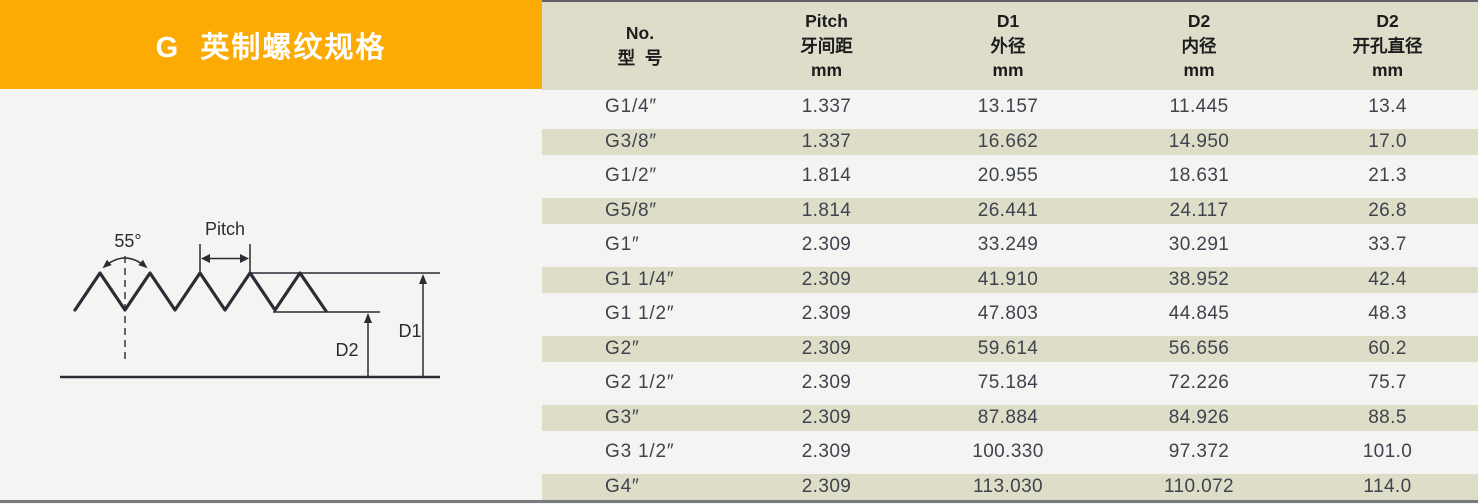 This screenshot has width=1478, height=504. Describe the element at coordinates (640, 383) in the screenshot. I see `cell-no: G2 1/2″` at that location.